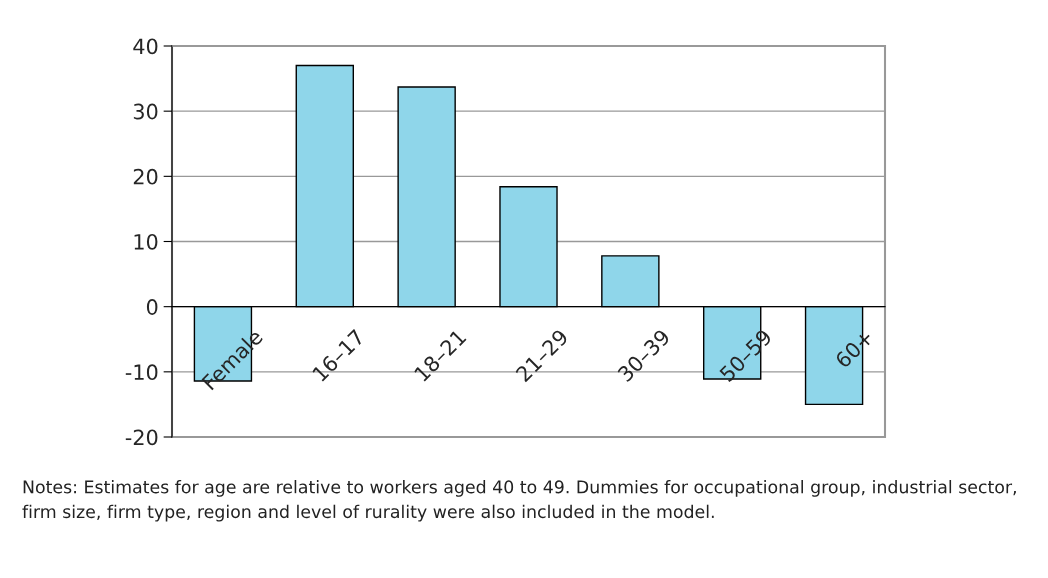  What do you see at coordinates (152, 307) in the screenshot?
I see `y-tick-label: 0` at bounding box center [152, 307].